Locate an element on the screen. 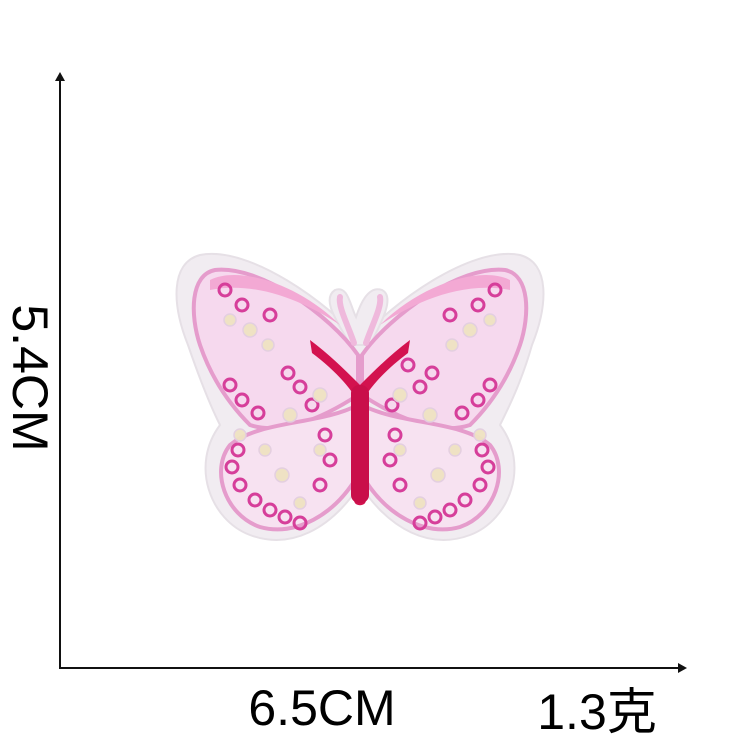  weight-label: 1.3克 is located at coordinates (597, 712).